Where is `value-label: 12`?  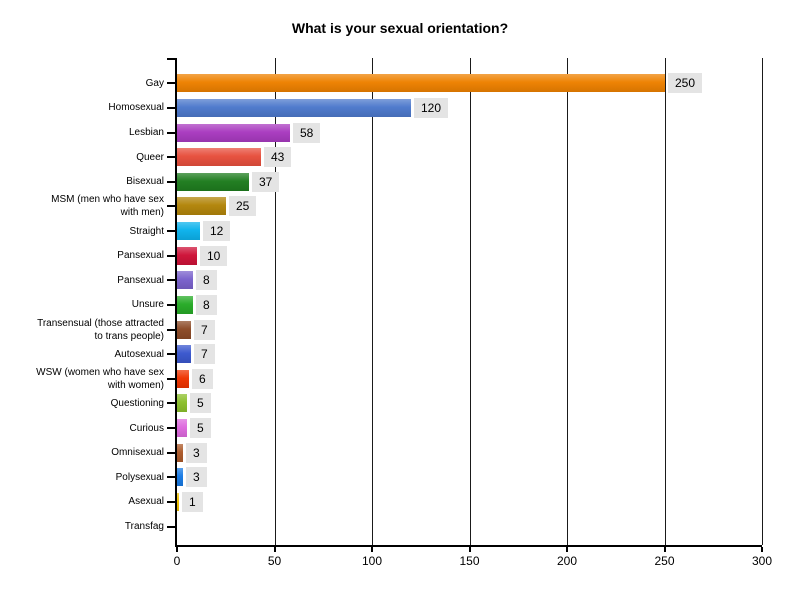
value-label: 12 is located at coordinates (217, 231).